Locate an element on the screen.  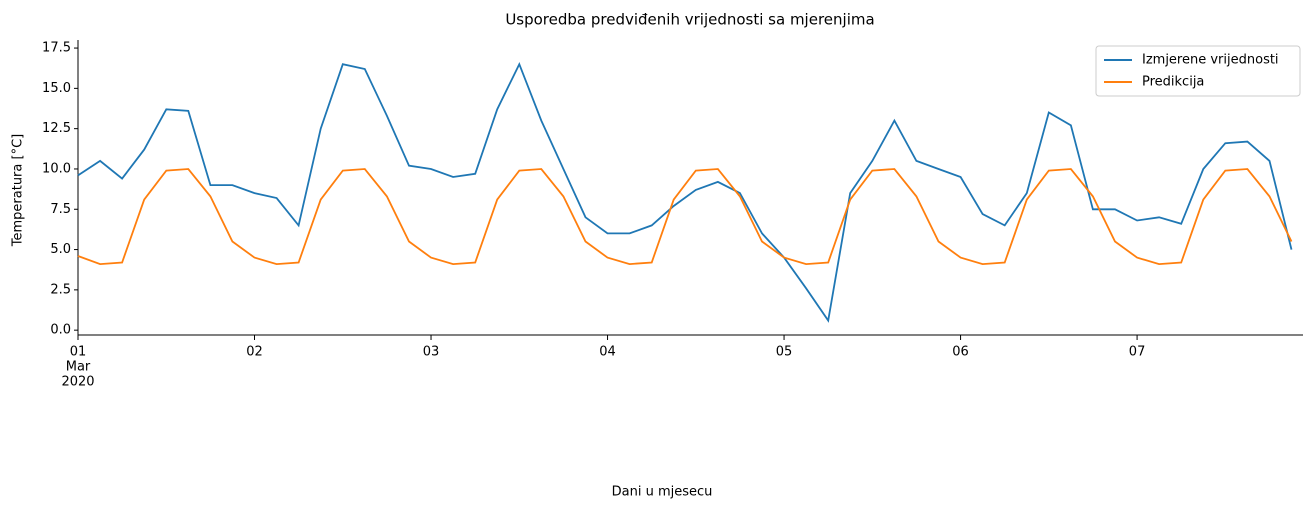
x-tick-label: 04 is located at coordinates (607, 352).